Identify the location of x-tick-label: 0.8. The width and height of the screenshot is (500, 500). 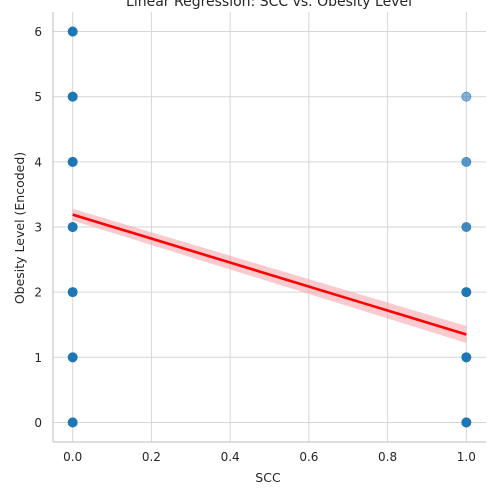
(387, 457).